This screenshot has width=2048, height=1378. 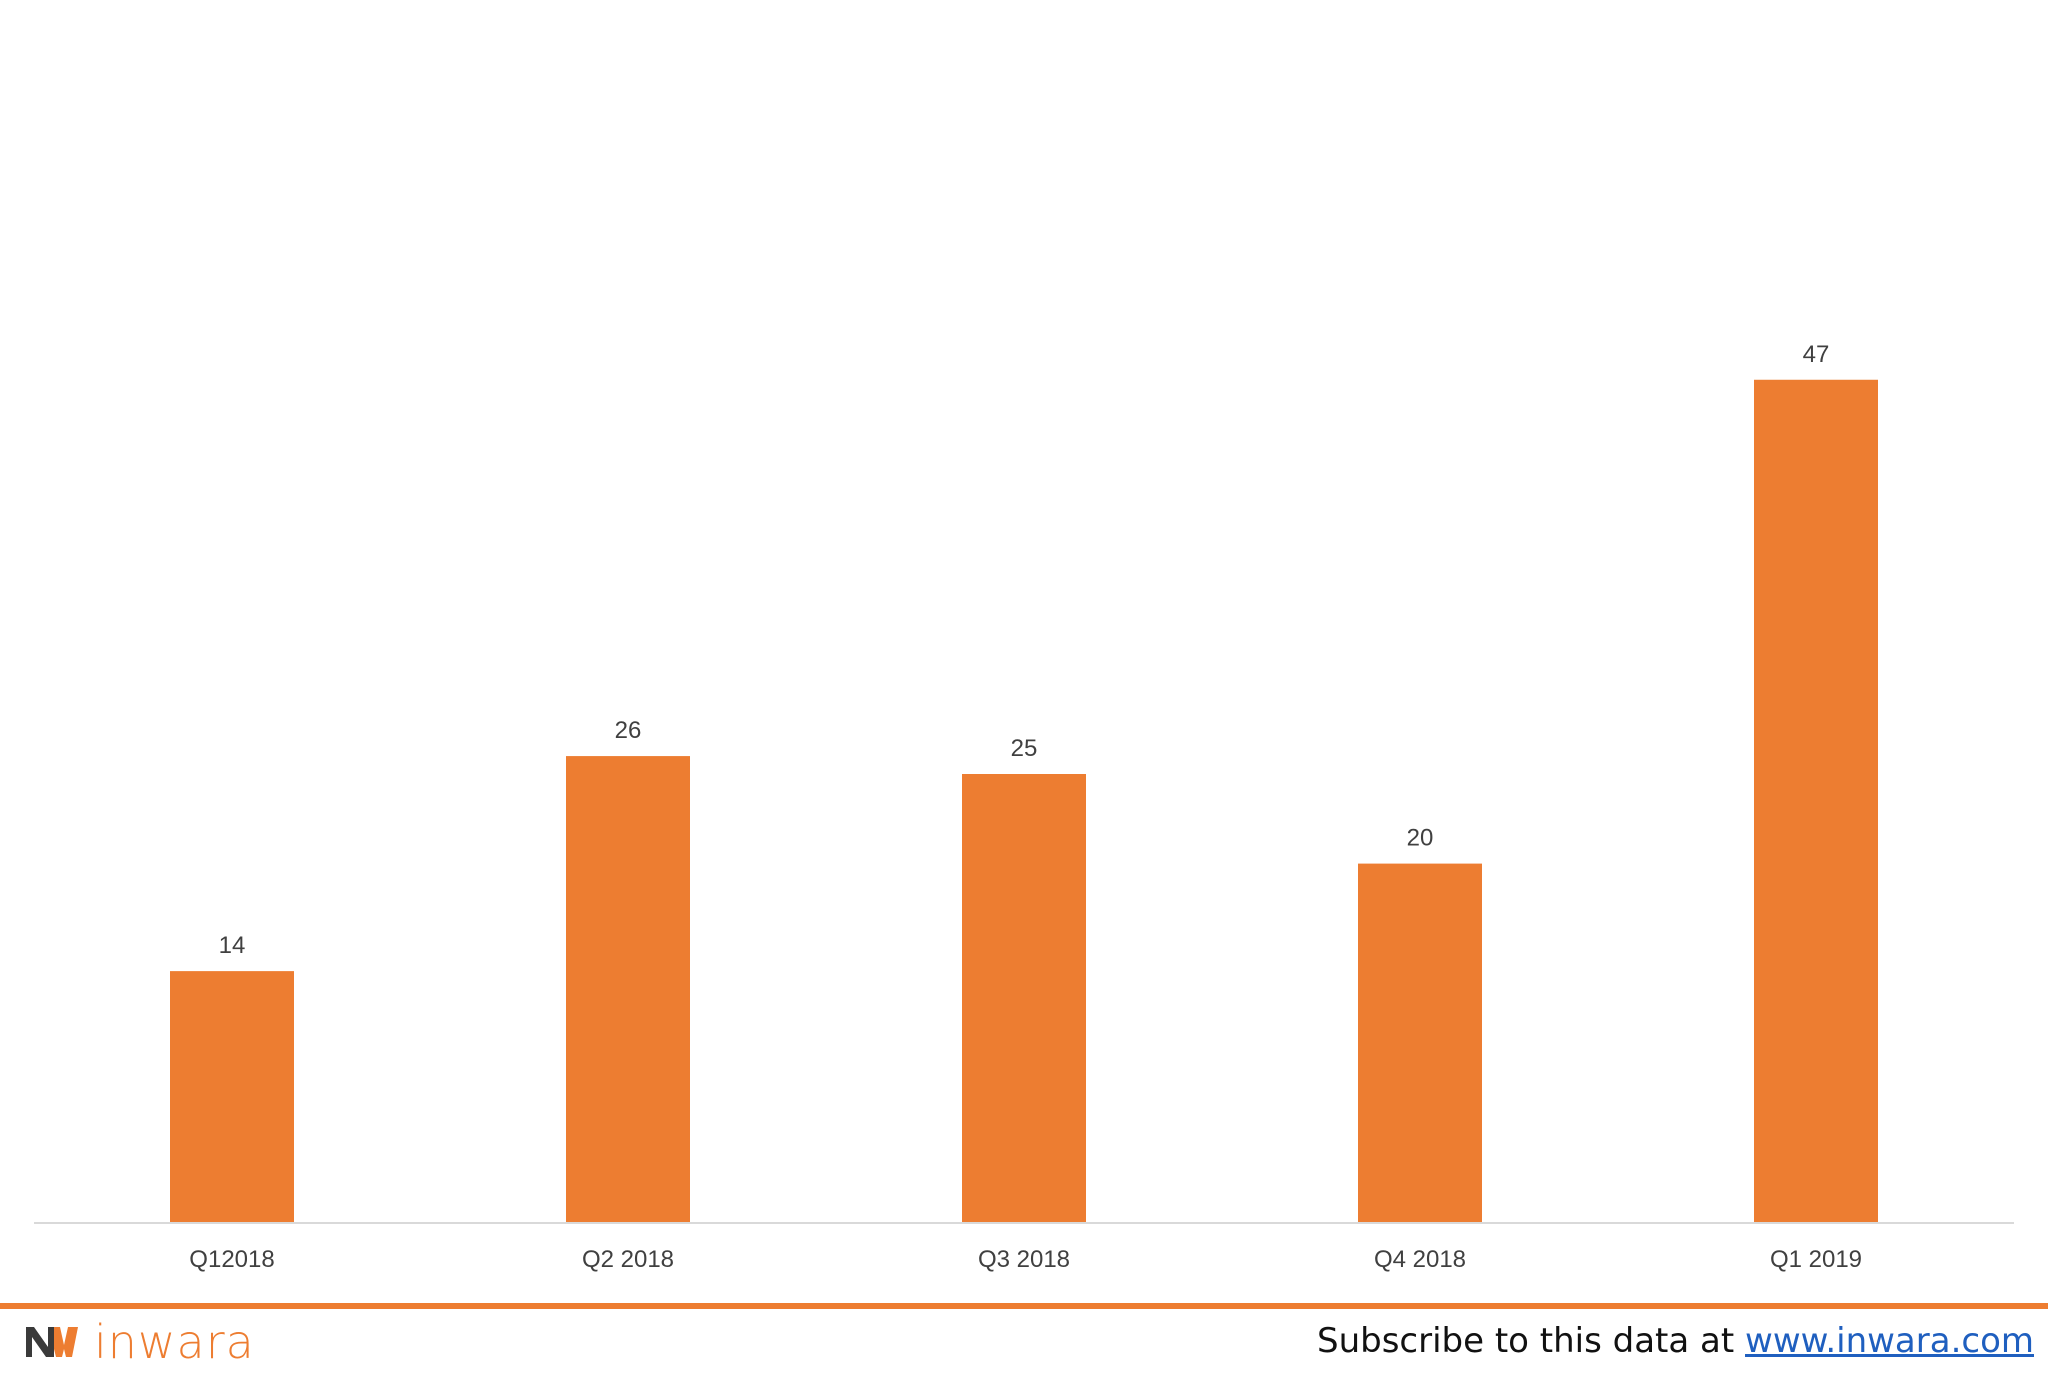 What do you see at coordinates (174, 1342) in the screenshot?
I see `logo-wordmark: inwara` at bounding box center [174, 1342].